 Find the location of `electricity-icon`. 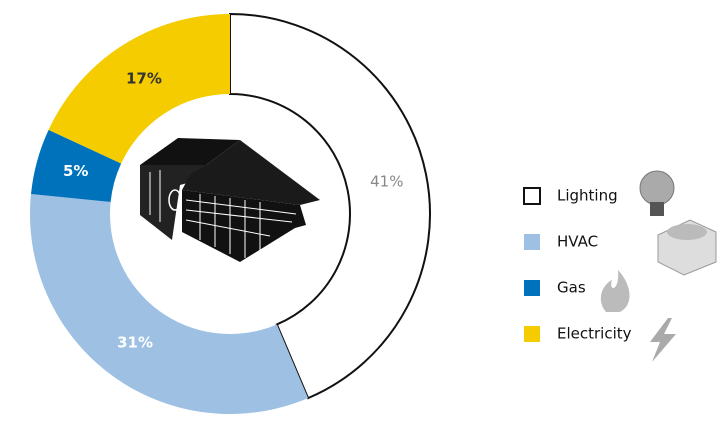

electricity-icon is located at coordinates (663, 340).